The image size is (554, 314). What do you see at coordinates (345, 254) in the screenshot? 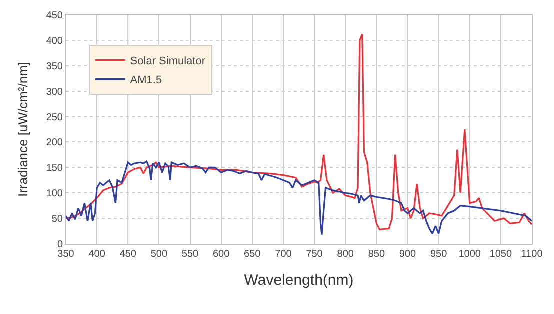
I see `x-tick-label: 800` at bounding box center [345, 254].